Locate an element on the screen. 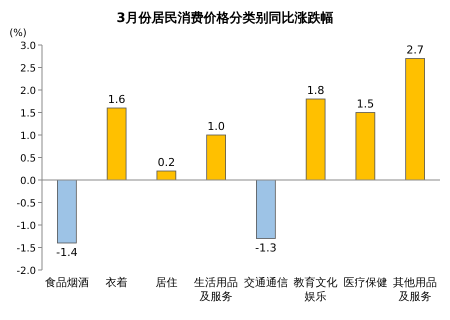 The width and height of the screenshot is (450, 320). data-label: 2.7 is located at coordinates (415, 50).